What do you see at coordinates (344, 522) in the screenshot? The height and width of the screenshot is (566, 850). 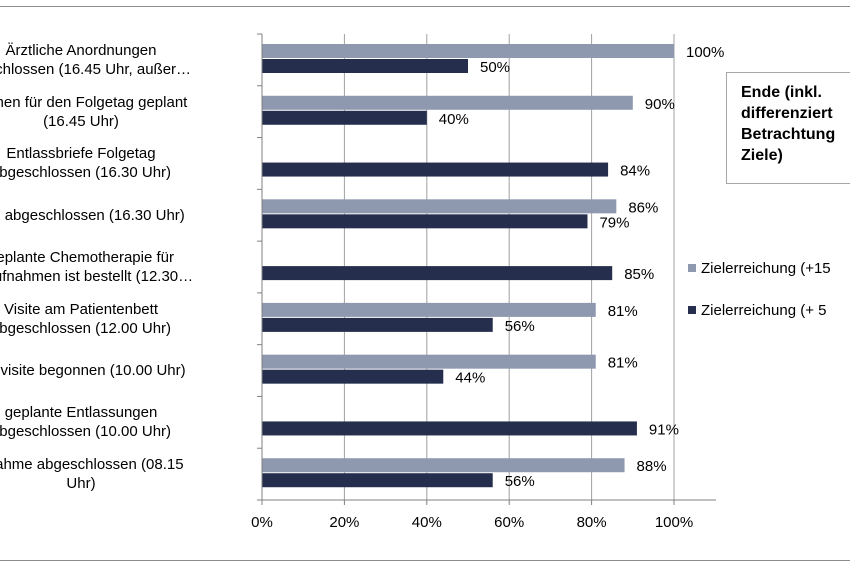 I see `x-tick-label: 20%` at bounding box center [344, 522].